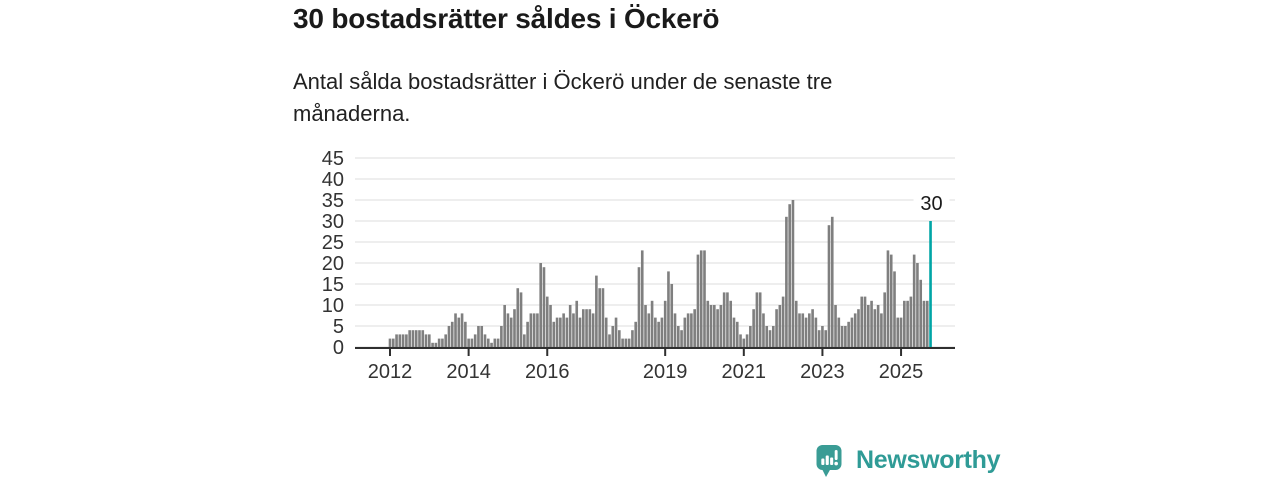 This screenshot has width=1280, height=480. I want to click on y-axis-tick-label: 10, so click(333, 306).